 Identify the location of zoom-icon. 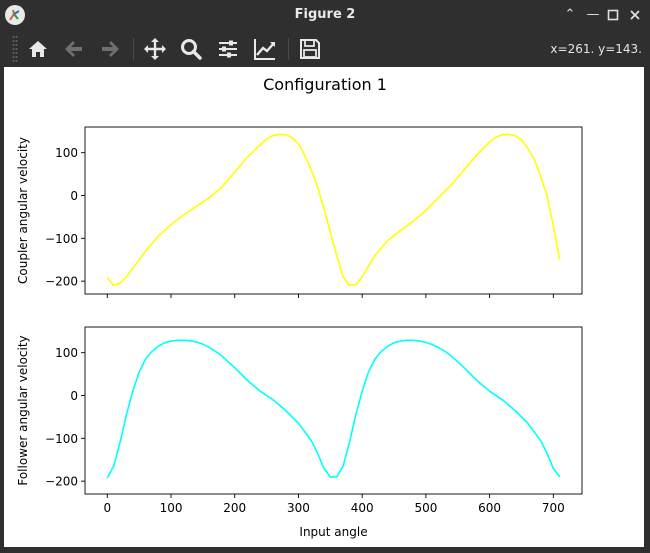
(191, 49).